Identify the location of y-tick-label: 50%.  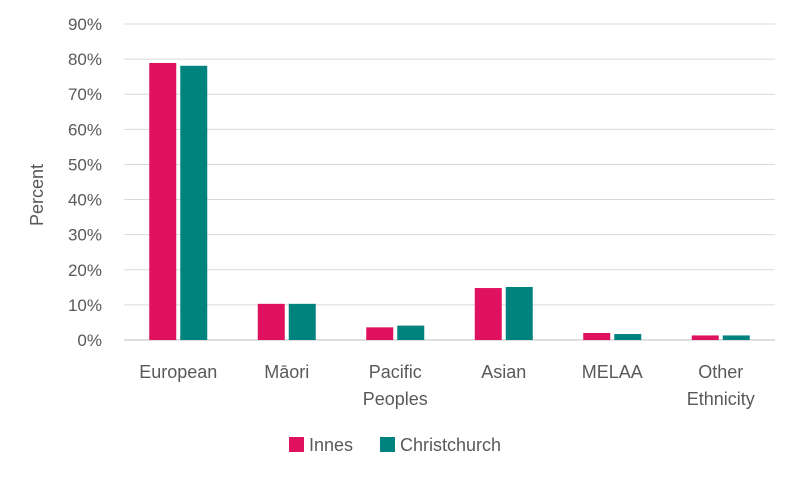
(85, 164).